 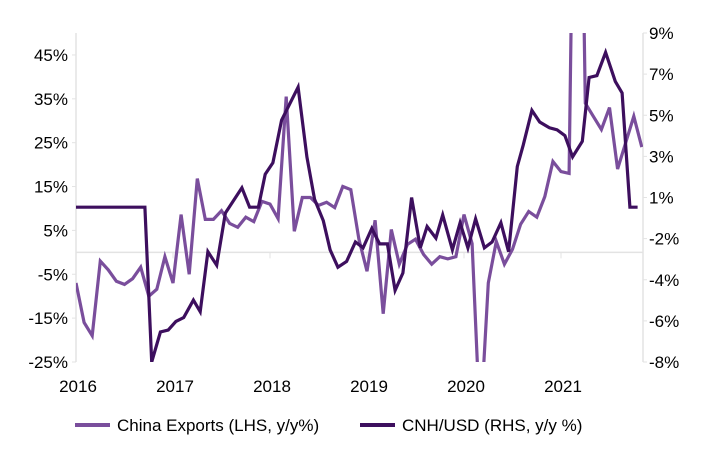 I want to click on left-tick-label: -5%, so click(x=53, y=274).